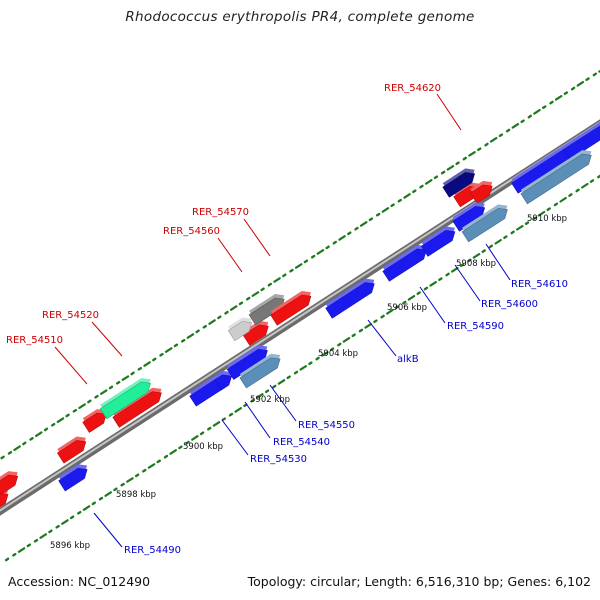 The height and width of the screenshot is (600, 600). I want to click on gene-label-rer-54550: RER_54550, so click(326, 425).